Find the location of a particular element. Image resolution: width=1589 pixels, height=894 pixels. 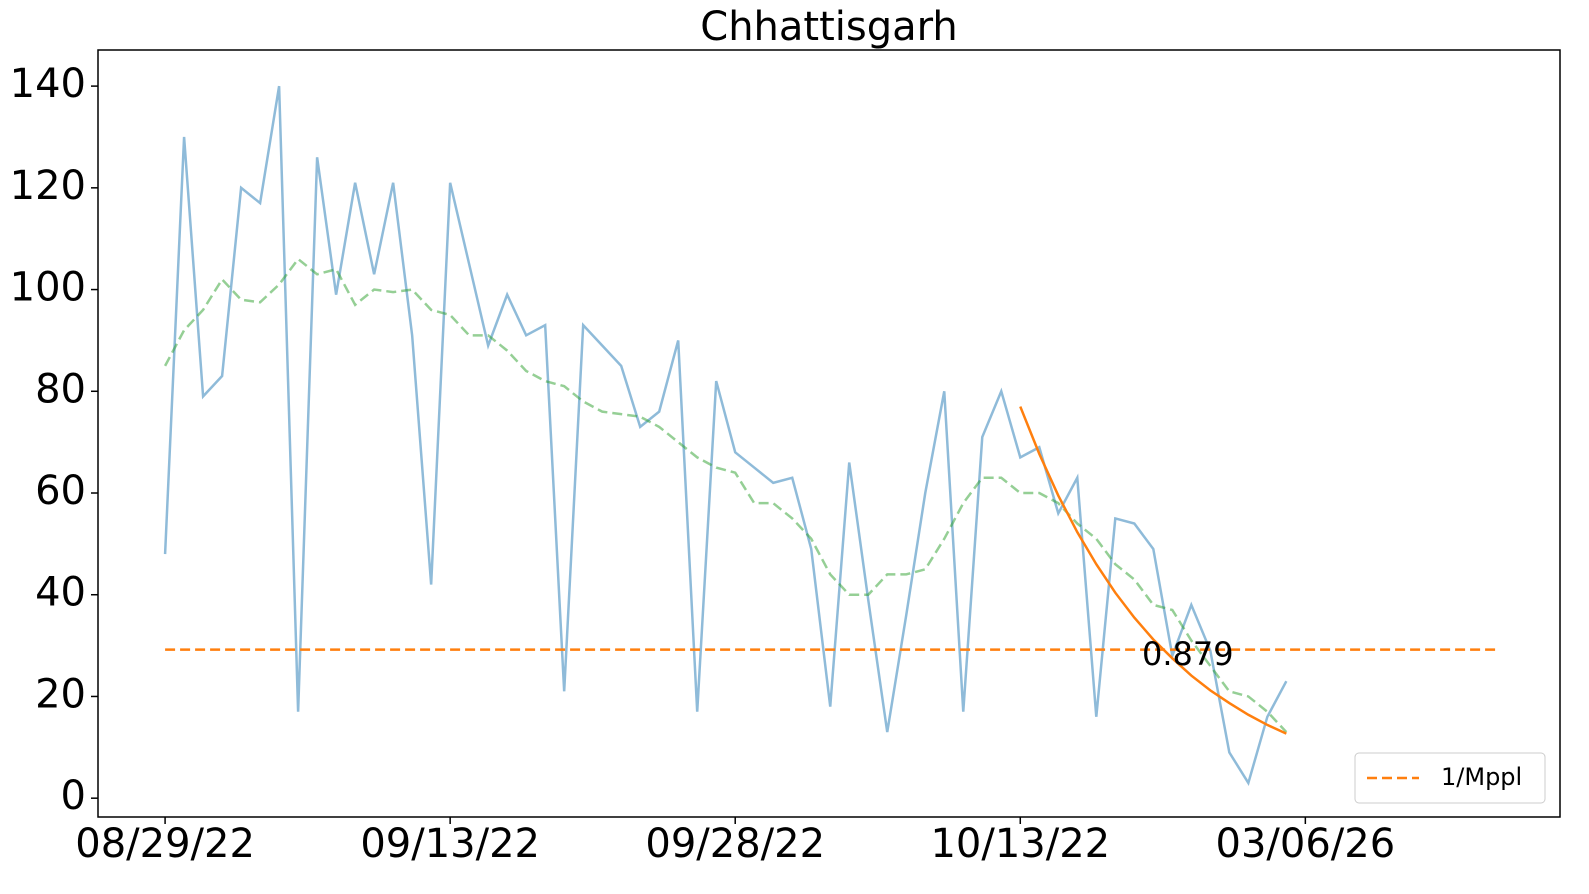

x-tick-label: 08/29/22 is located at coordinates (165, 844).